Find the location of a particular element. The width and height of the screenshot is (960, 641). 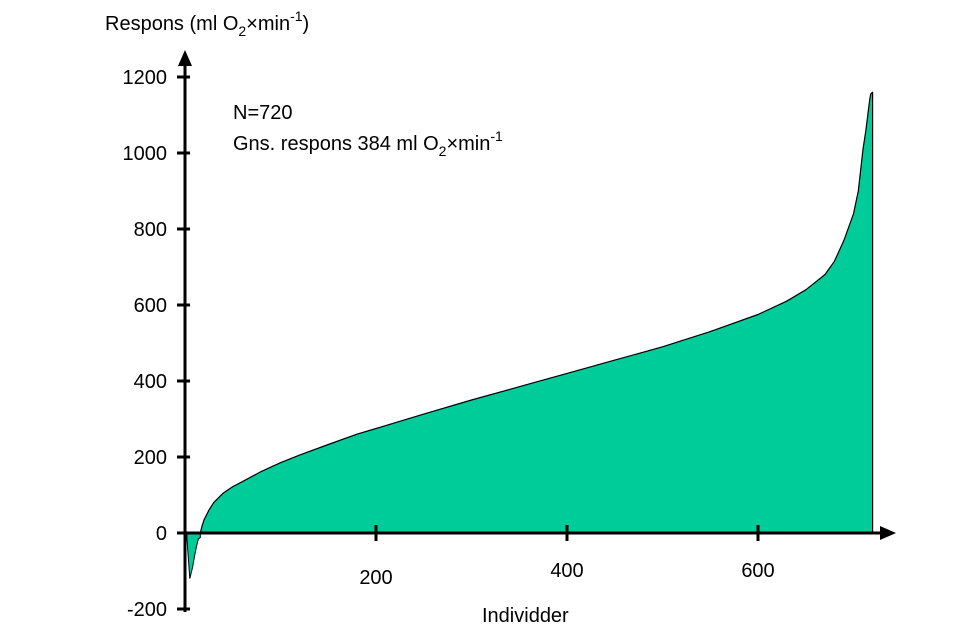

x-axis-title: Individder is located at coordinates (525, 616).